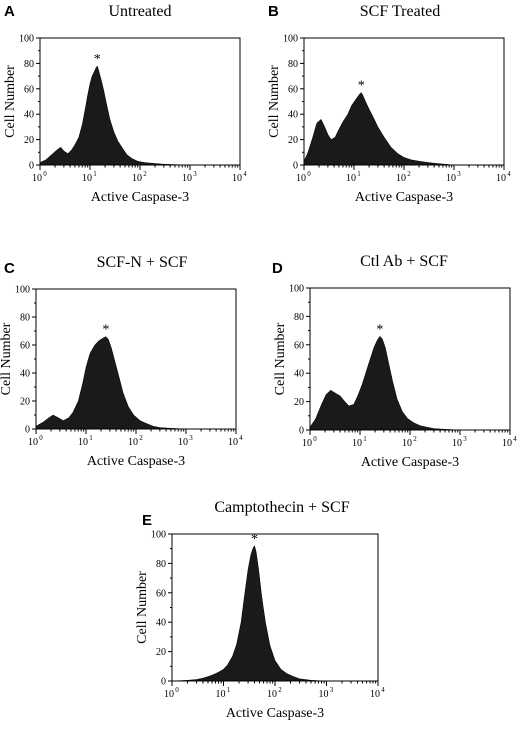 The image size is (520, 731). I want to click on panel-letter: A, so click(9, 11).